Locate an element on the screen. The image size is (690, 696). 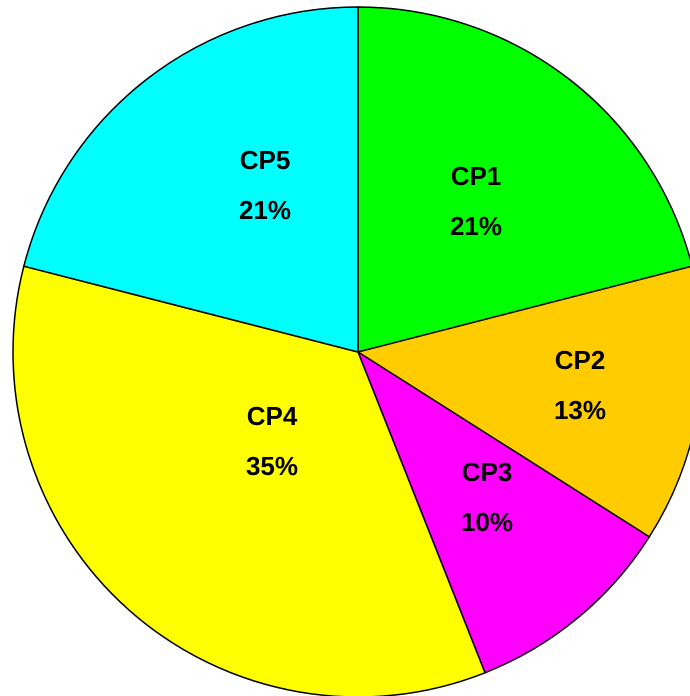
slice-name: CP3 is located at coordinates (487, 472).